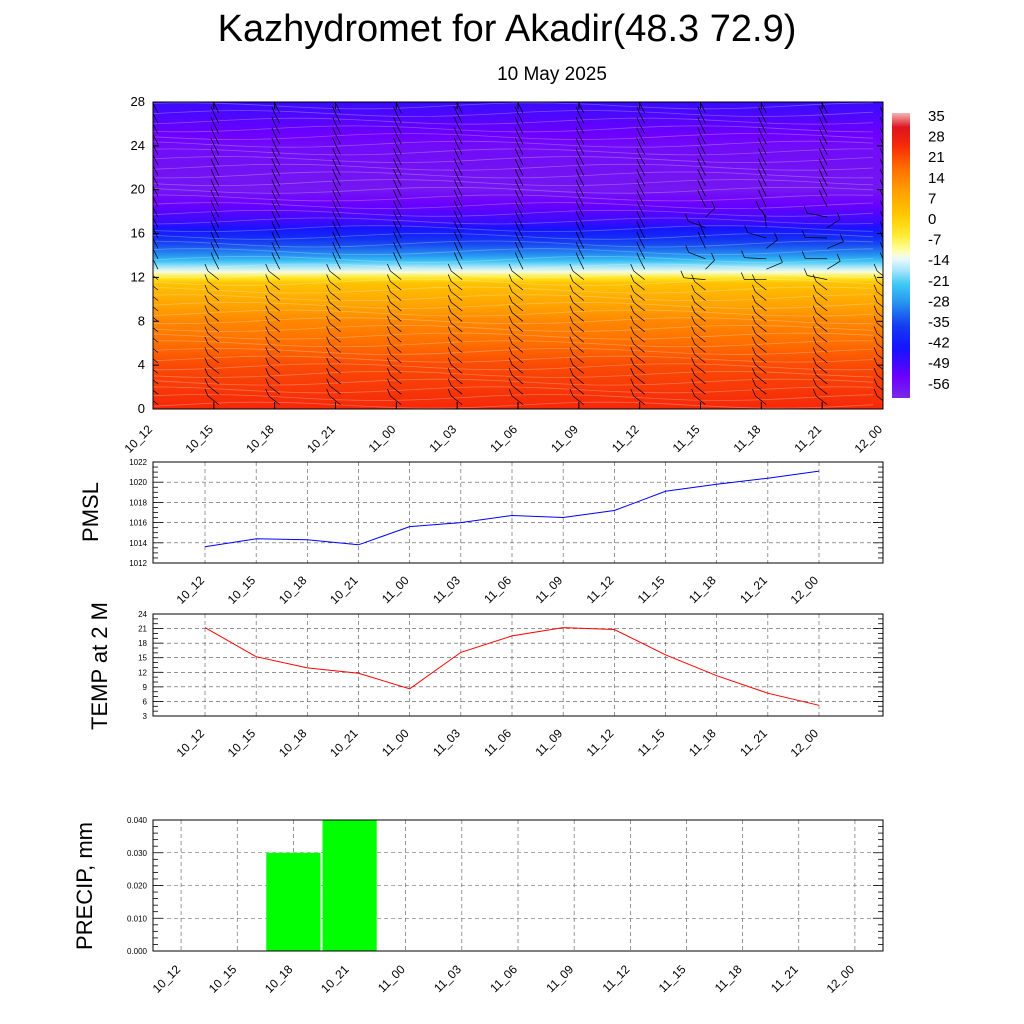  Describe the element at coordinates (321, 439) in the screenshot. I see `heatmap-x-tick-label: 10_21` at that location.